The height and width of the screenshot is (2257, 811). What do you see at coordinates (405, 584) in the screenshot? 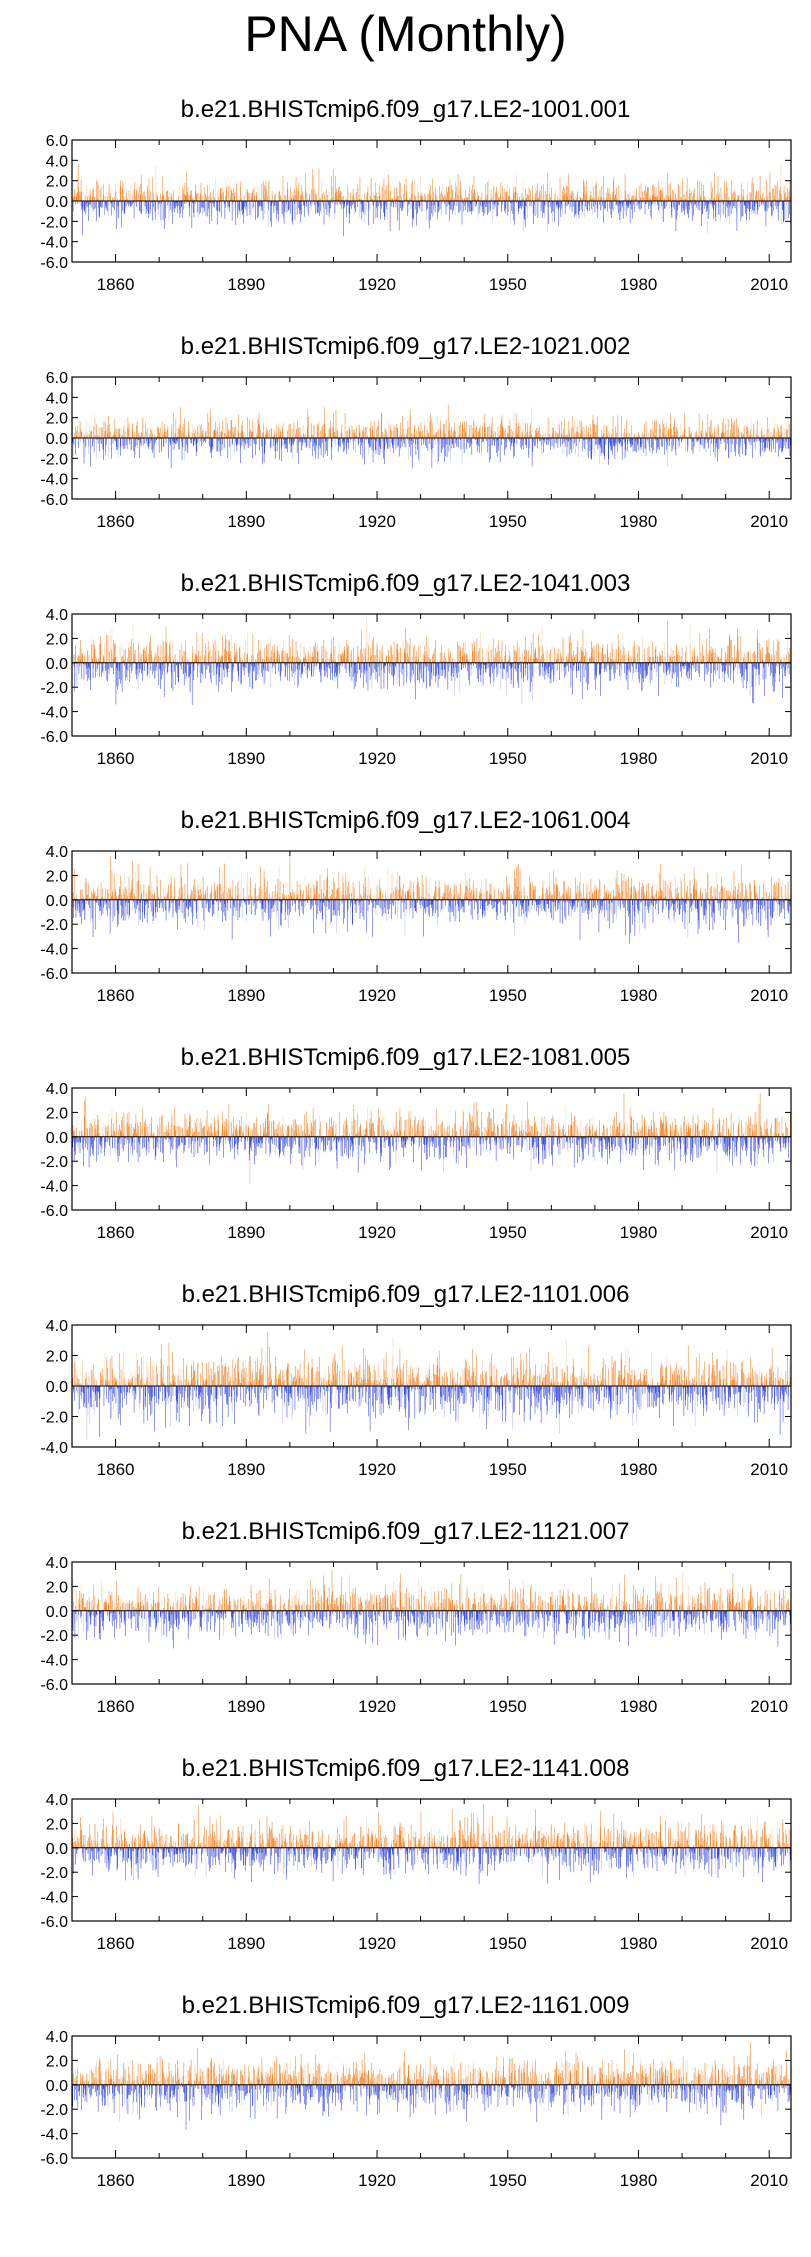
I see `panel-title: b.e21.BHISTcmip6.f09_g17.LE2-1041.003` at bounding box center [405, 584].